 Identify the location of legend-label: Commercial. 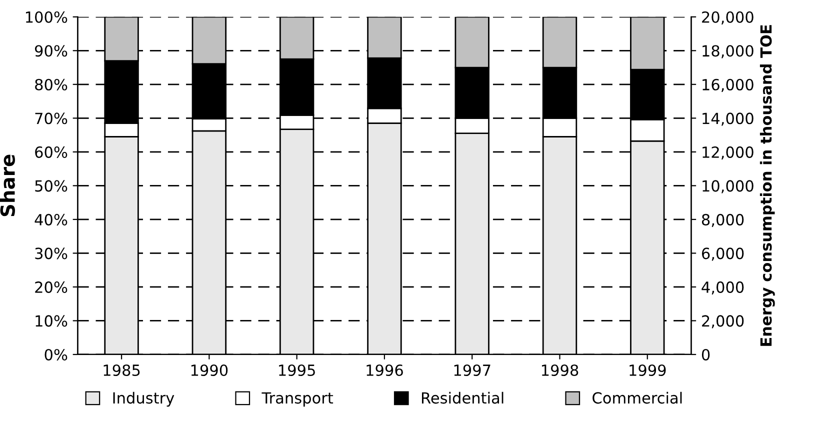
(637, 398).